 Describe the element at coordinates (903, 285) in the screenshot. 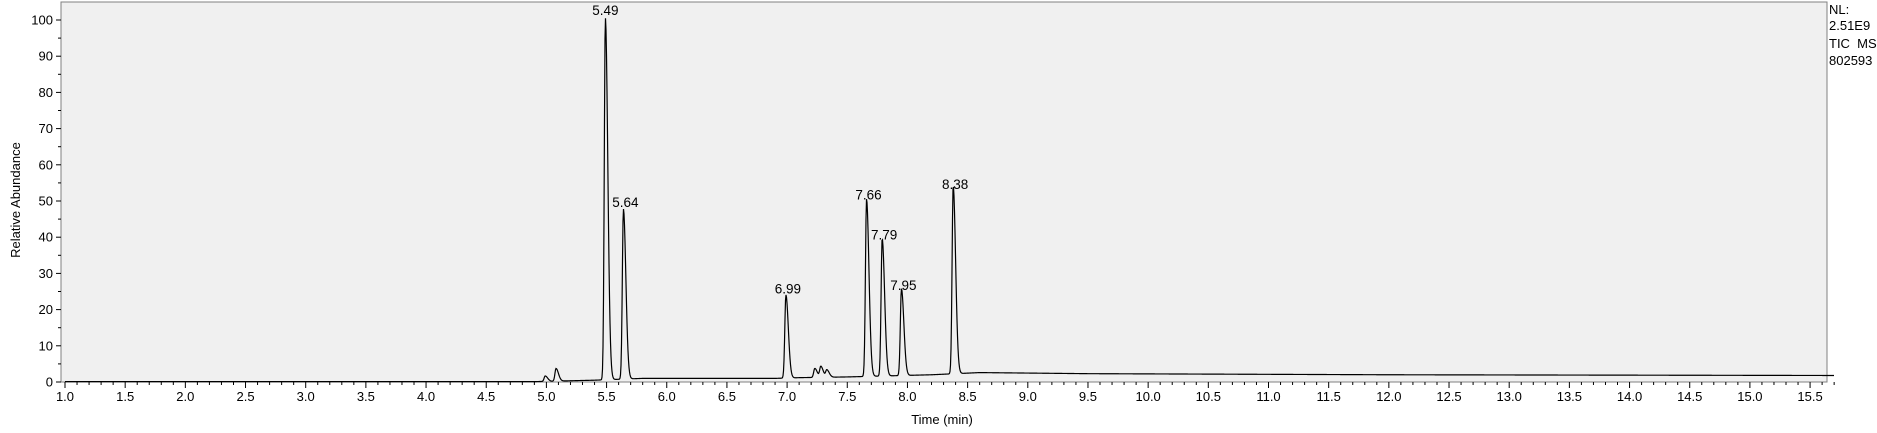

I see `peak-label: 7.95` at that location.